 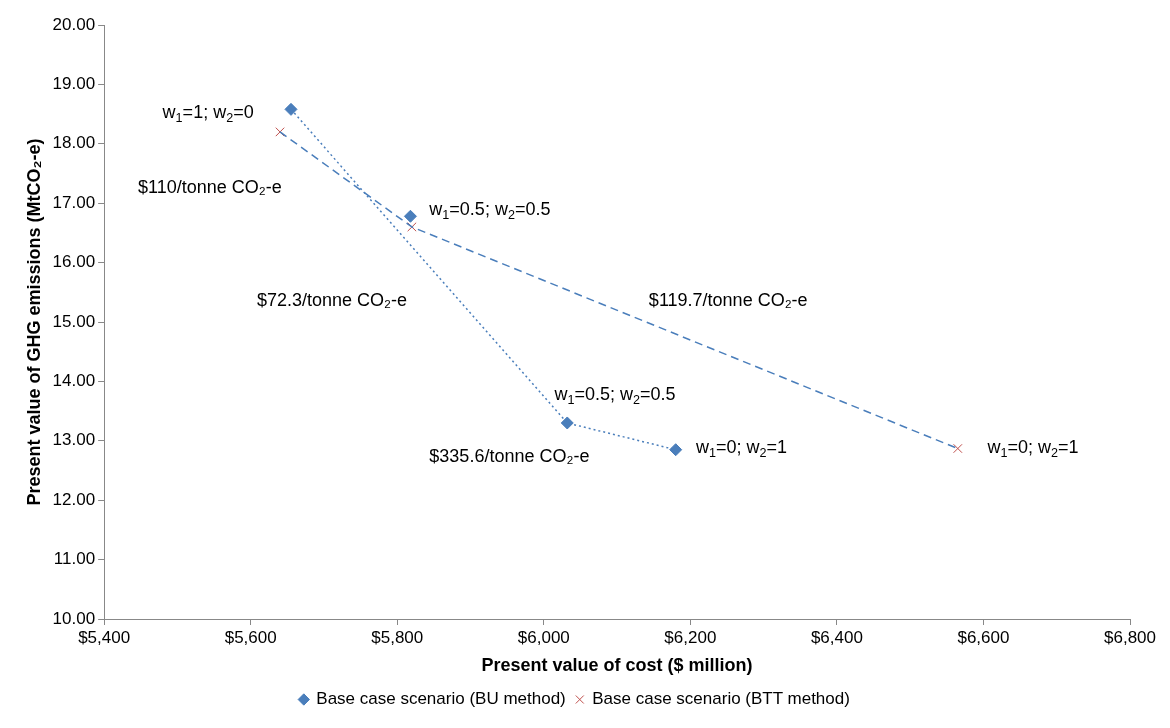 What do you see at coordinates (104, 637) in the screenshot?
I see `x-tick-label: $5,400` at bounding box center [104, 637].